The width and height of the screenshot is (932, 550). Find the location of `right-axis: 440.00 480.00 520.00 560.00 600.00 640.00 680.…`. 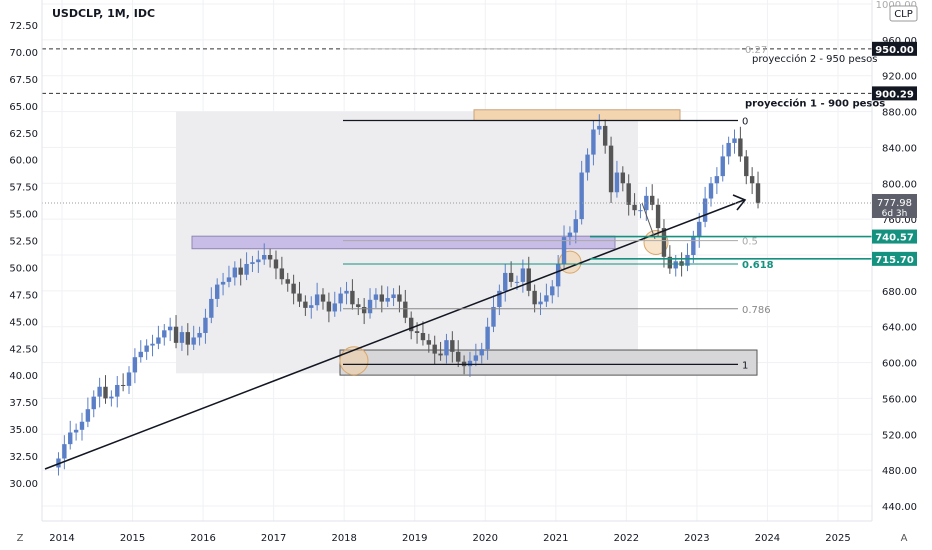

right-axis: 440.00 480.00 520.00 560.00 600.00 640.00 680.… is located at coordinates (894, 260).